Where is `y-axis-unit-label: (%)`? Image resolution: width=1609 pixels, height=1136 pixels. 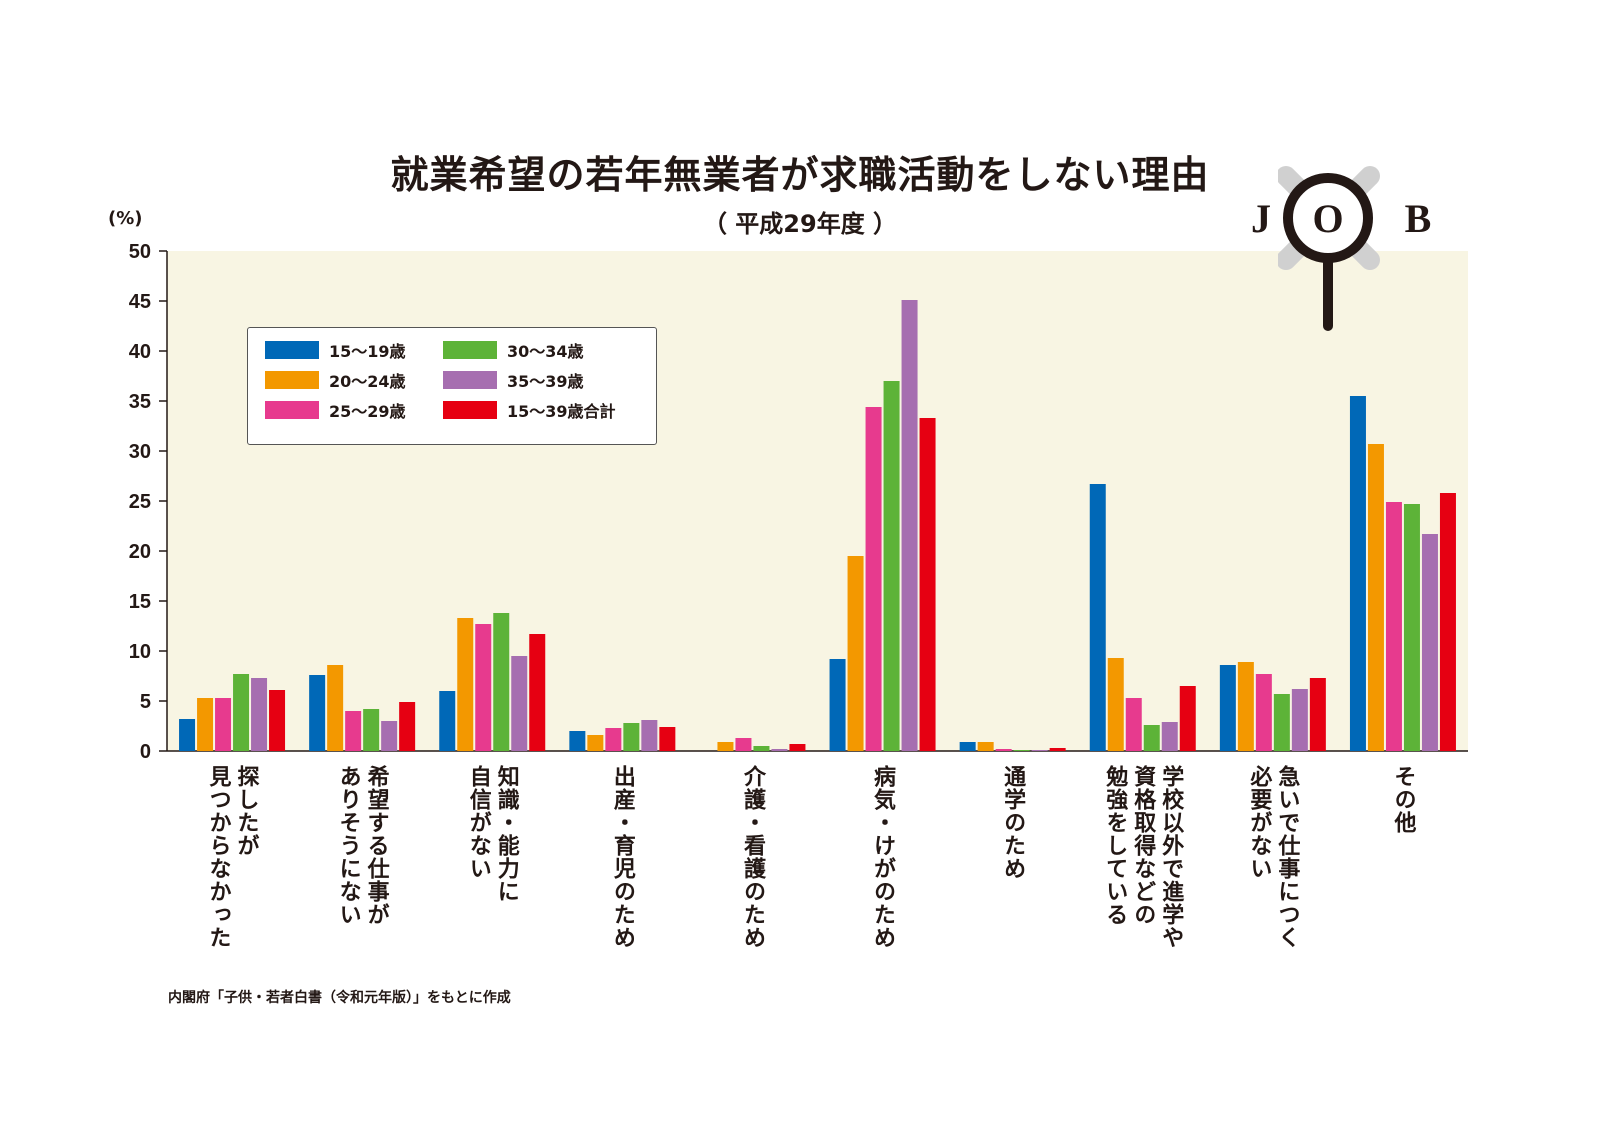
y-axis-unit-label: (%) is located at coordinates (125, 218).